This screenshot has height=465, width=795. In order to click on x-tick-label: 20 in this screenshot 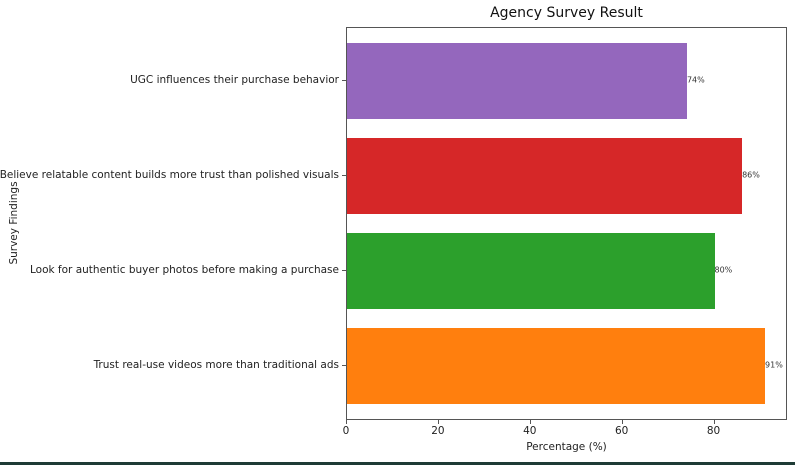, I will do `click(438, 431)`.